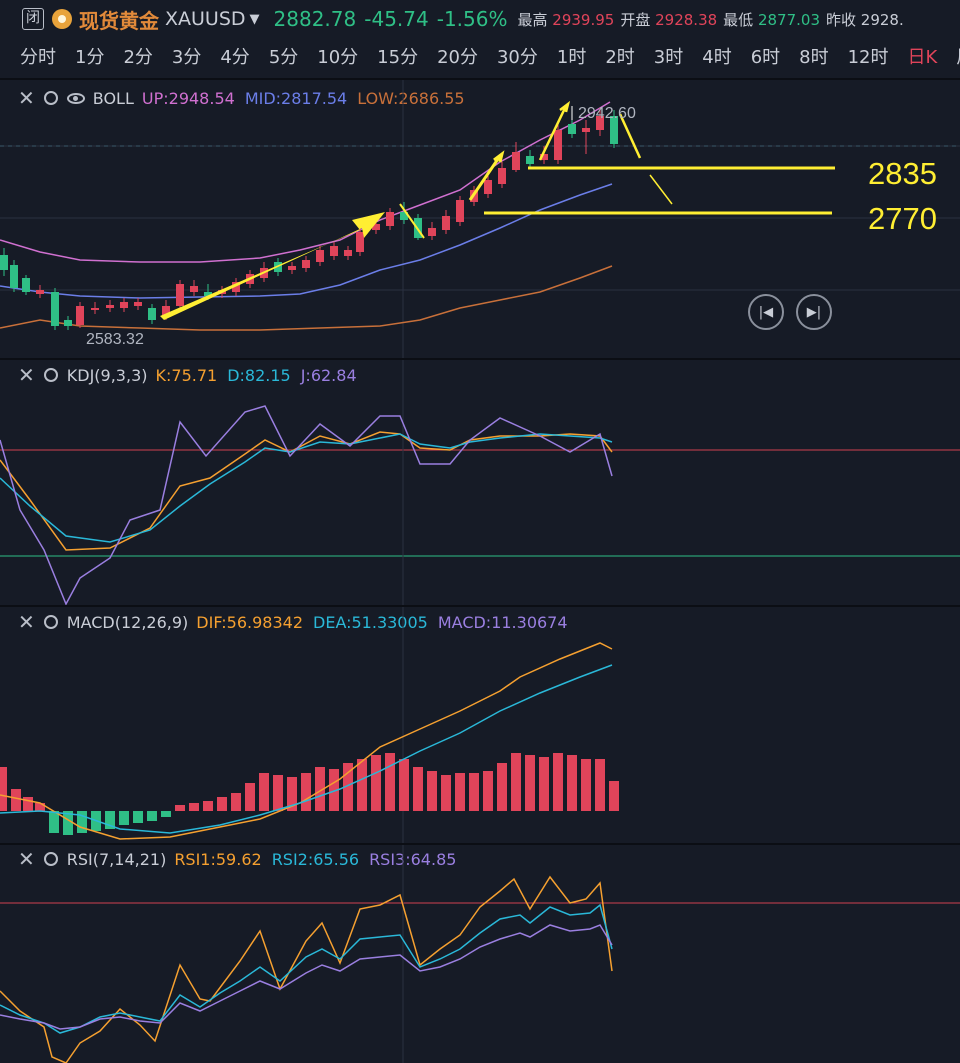  I want to click on tab-period: 4分, so click(235, 57).